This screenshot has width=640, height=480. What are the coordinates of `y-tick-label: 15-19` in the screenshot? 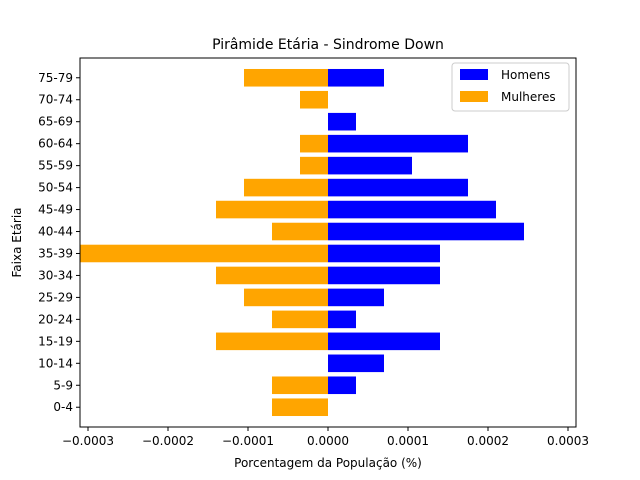 It's located at (55, 341).